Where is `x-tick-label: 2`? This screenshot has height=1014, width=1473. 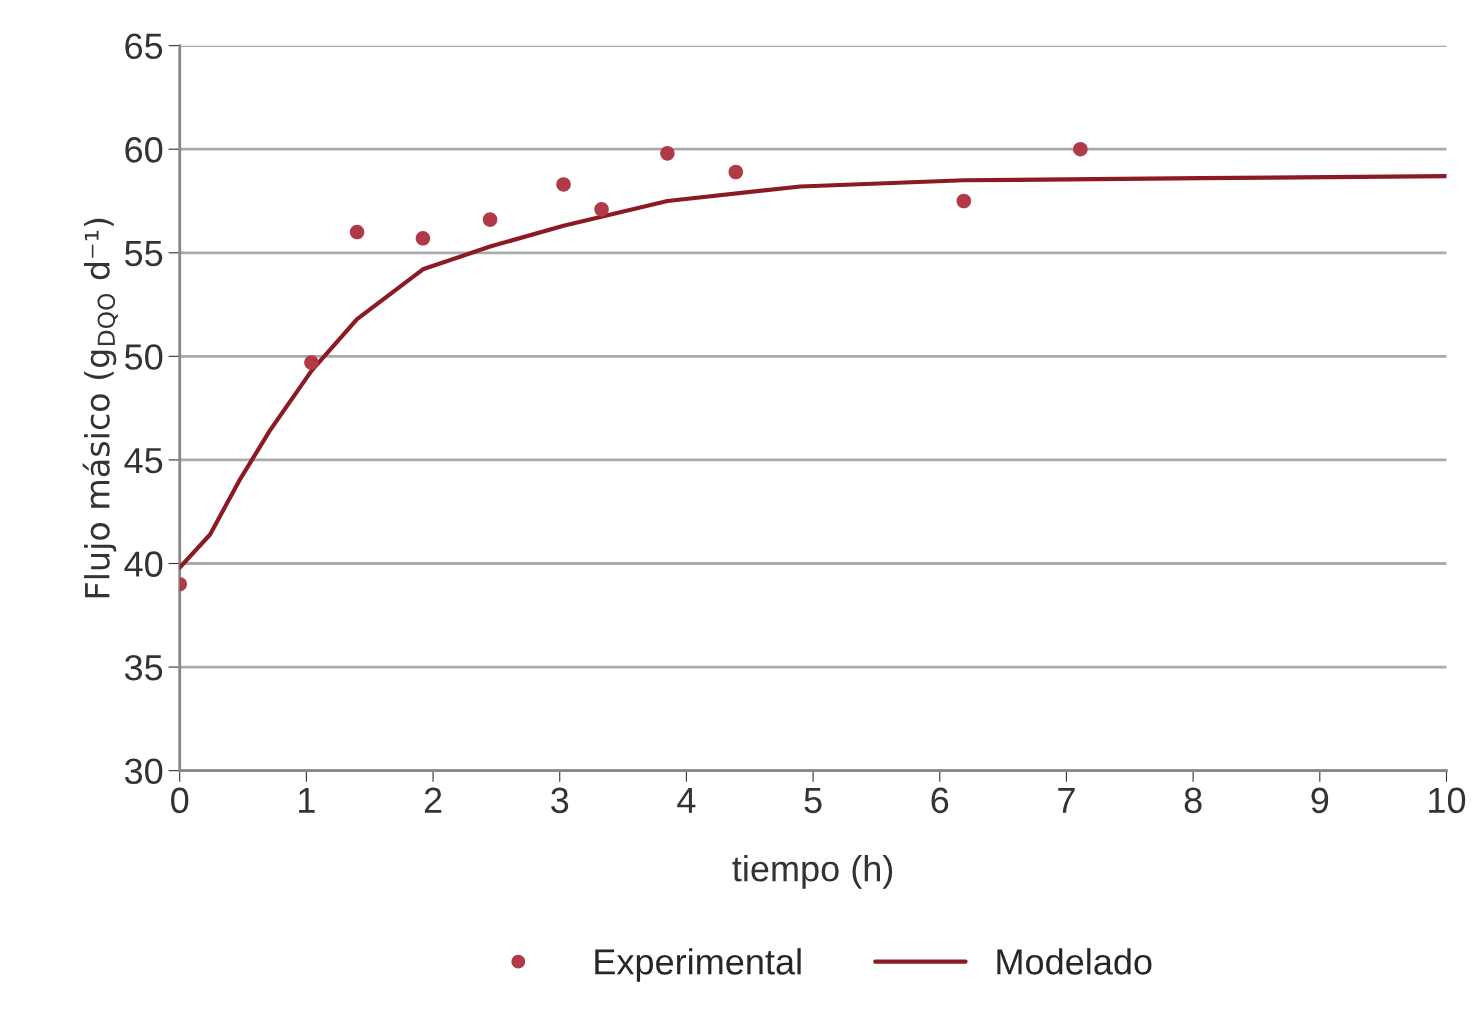
x-tick-label: 2 is located at coordinates (433, 800).